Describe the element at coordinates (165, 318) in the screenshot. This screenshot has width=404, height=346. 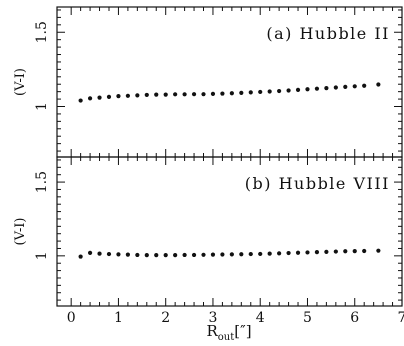
I see `x-tick-label: 2` at that location.